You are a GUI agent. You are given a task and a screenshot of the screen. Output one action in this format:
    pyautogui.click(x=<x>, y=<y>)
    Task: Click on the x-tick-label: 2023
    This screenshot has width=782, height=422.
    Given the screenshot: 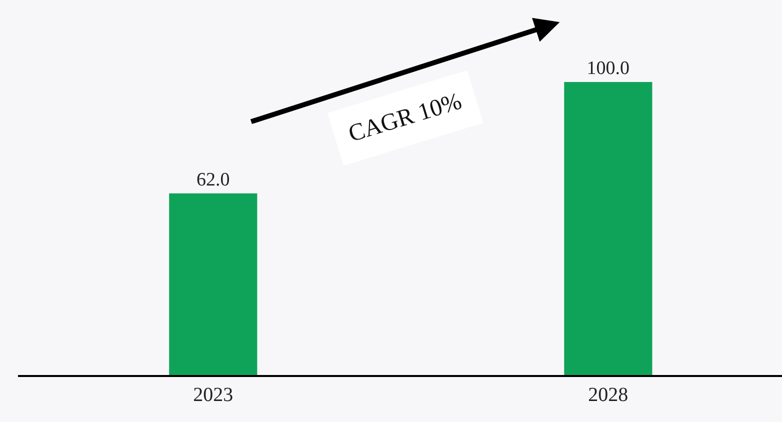 What is the action you would take?
    pyautogui.click(x=213, y=395)
    